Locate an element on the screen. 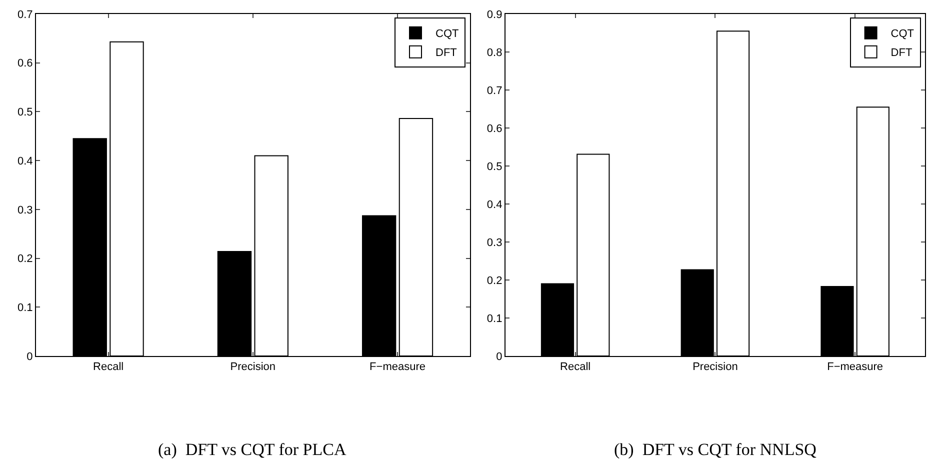  y-tick-label: 0.8 is located at coordinates (494, 52).